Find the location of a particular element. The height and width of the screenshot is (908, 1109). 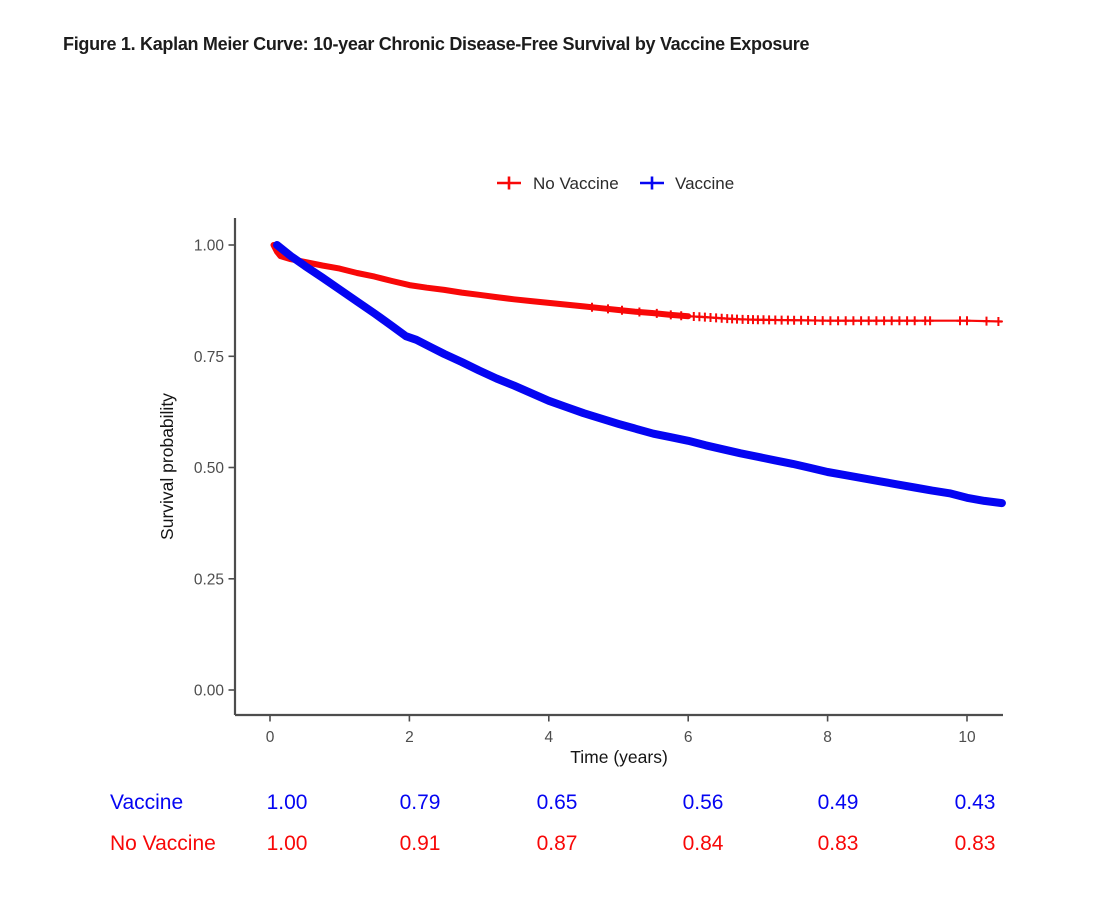

table-value: 0.84 is located at coordinates (703, 843).